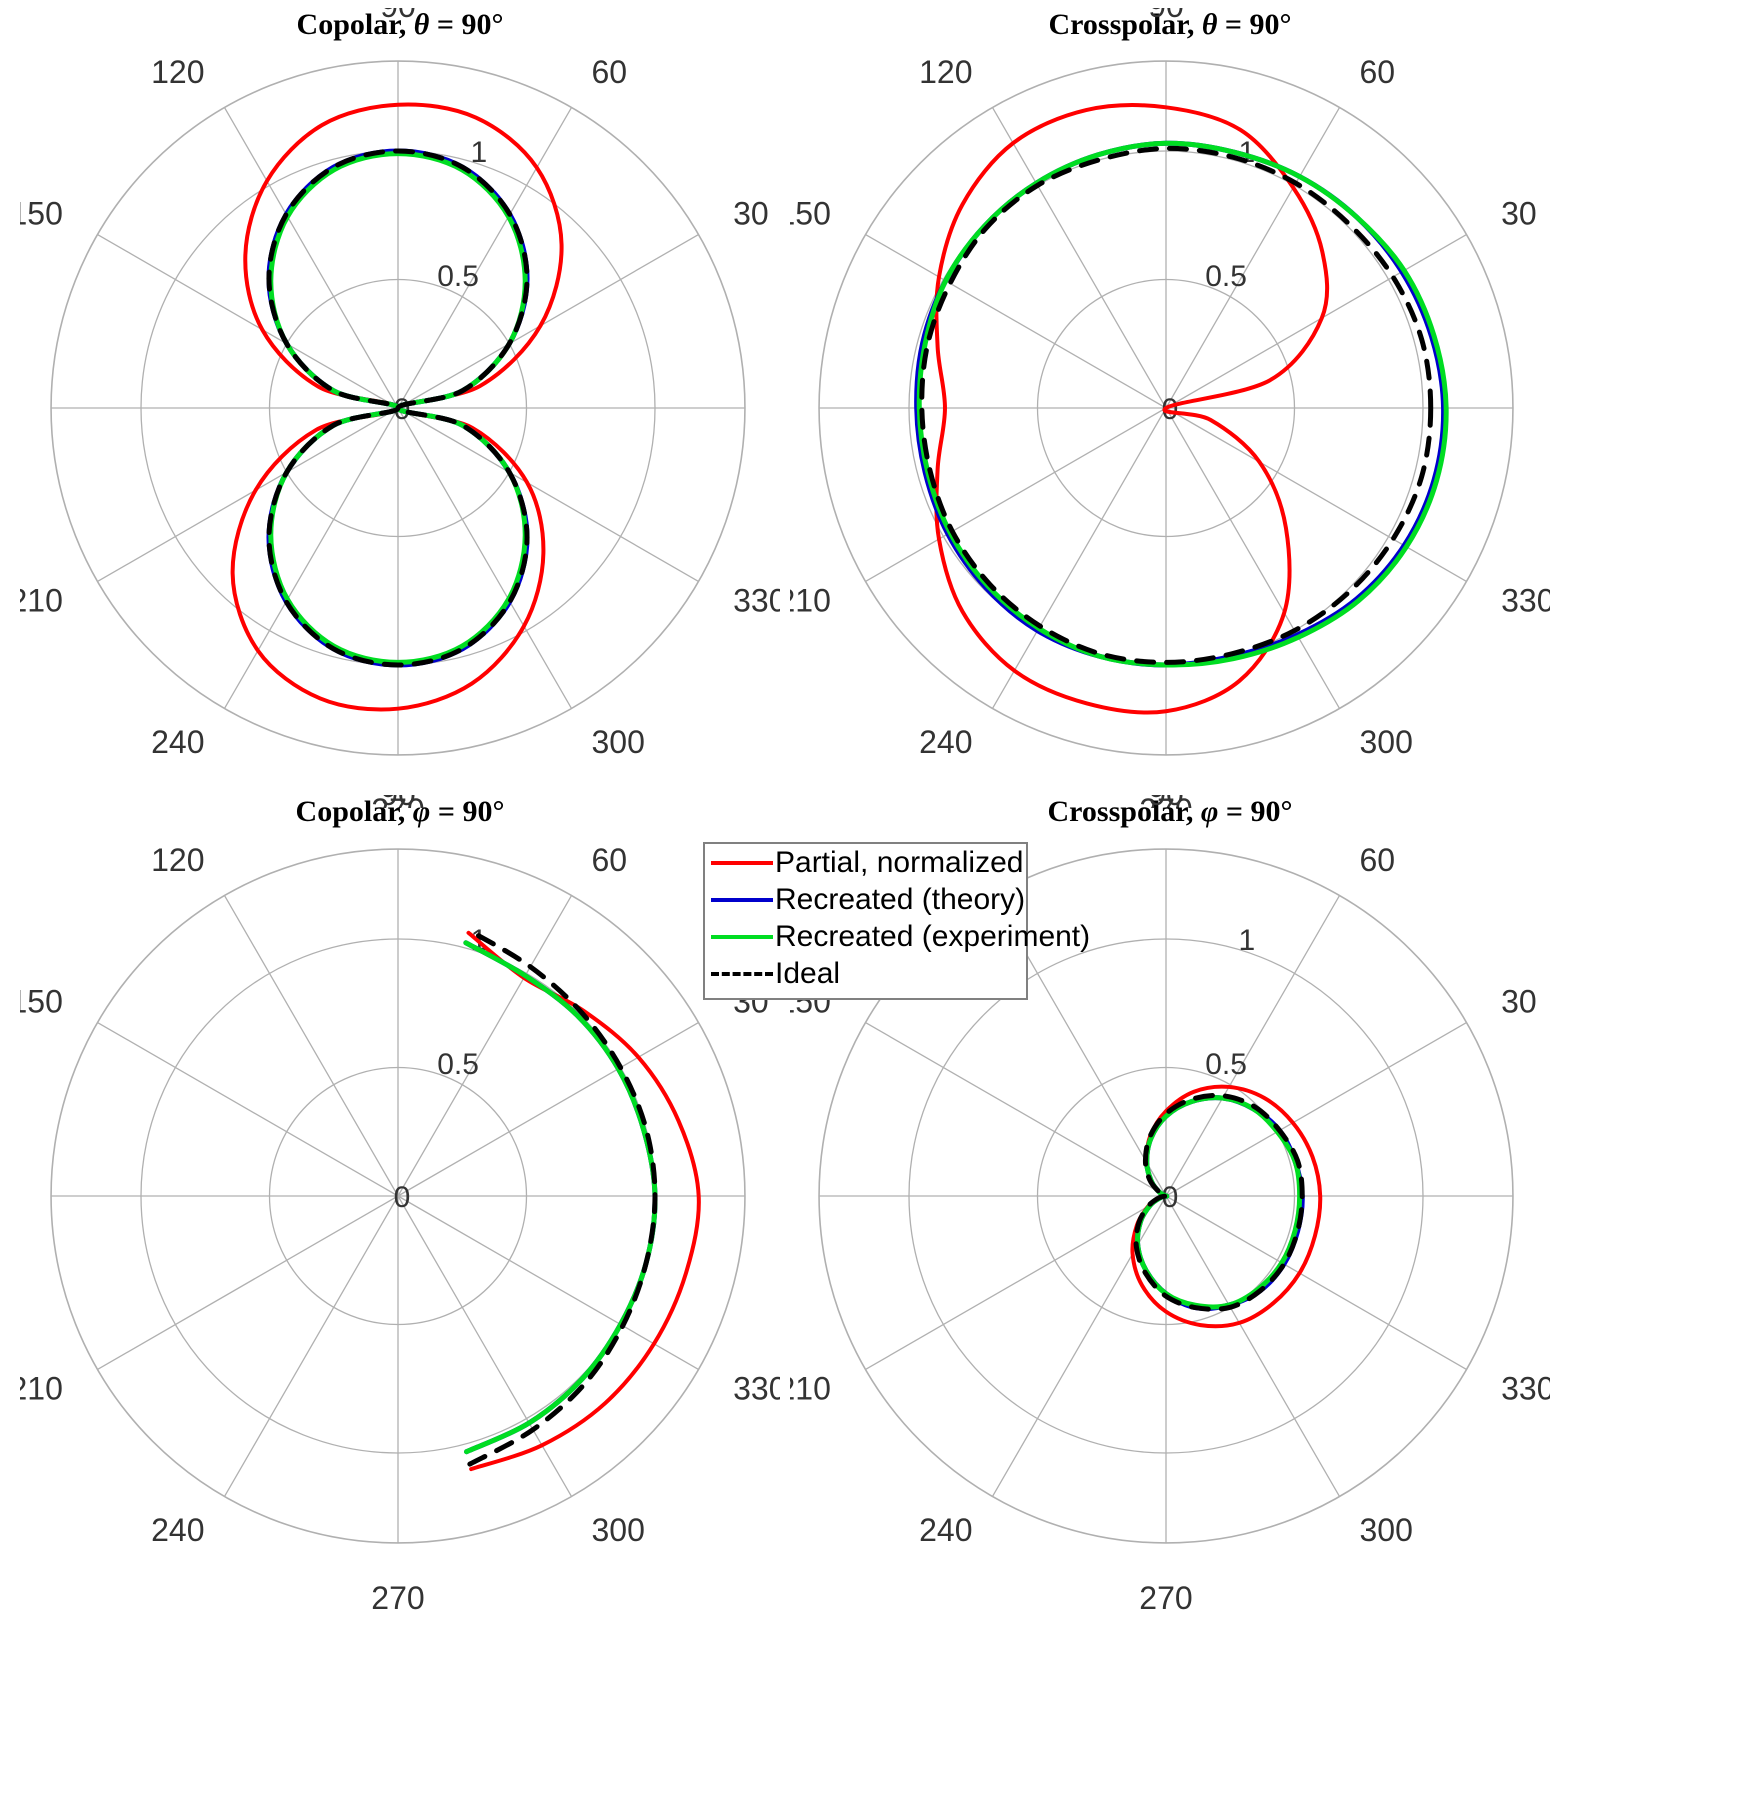  I want to click on legend-item-ideal: Ideal, so click(865, 973).